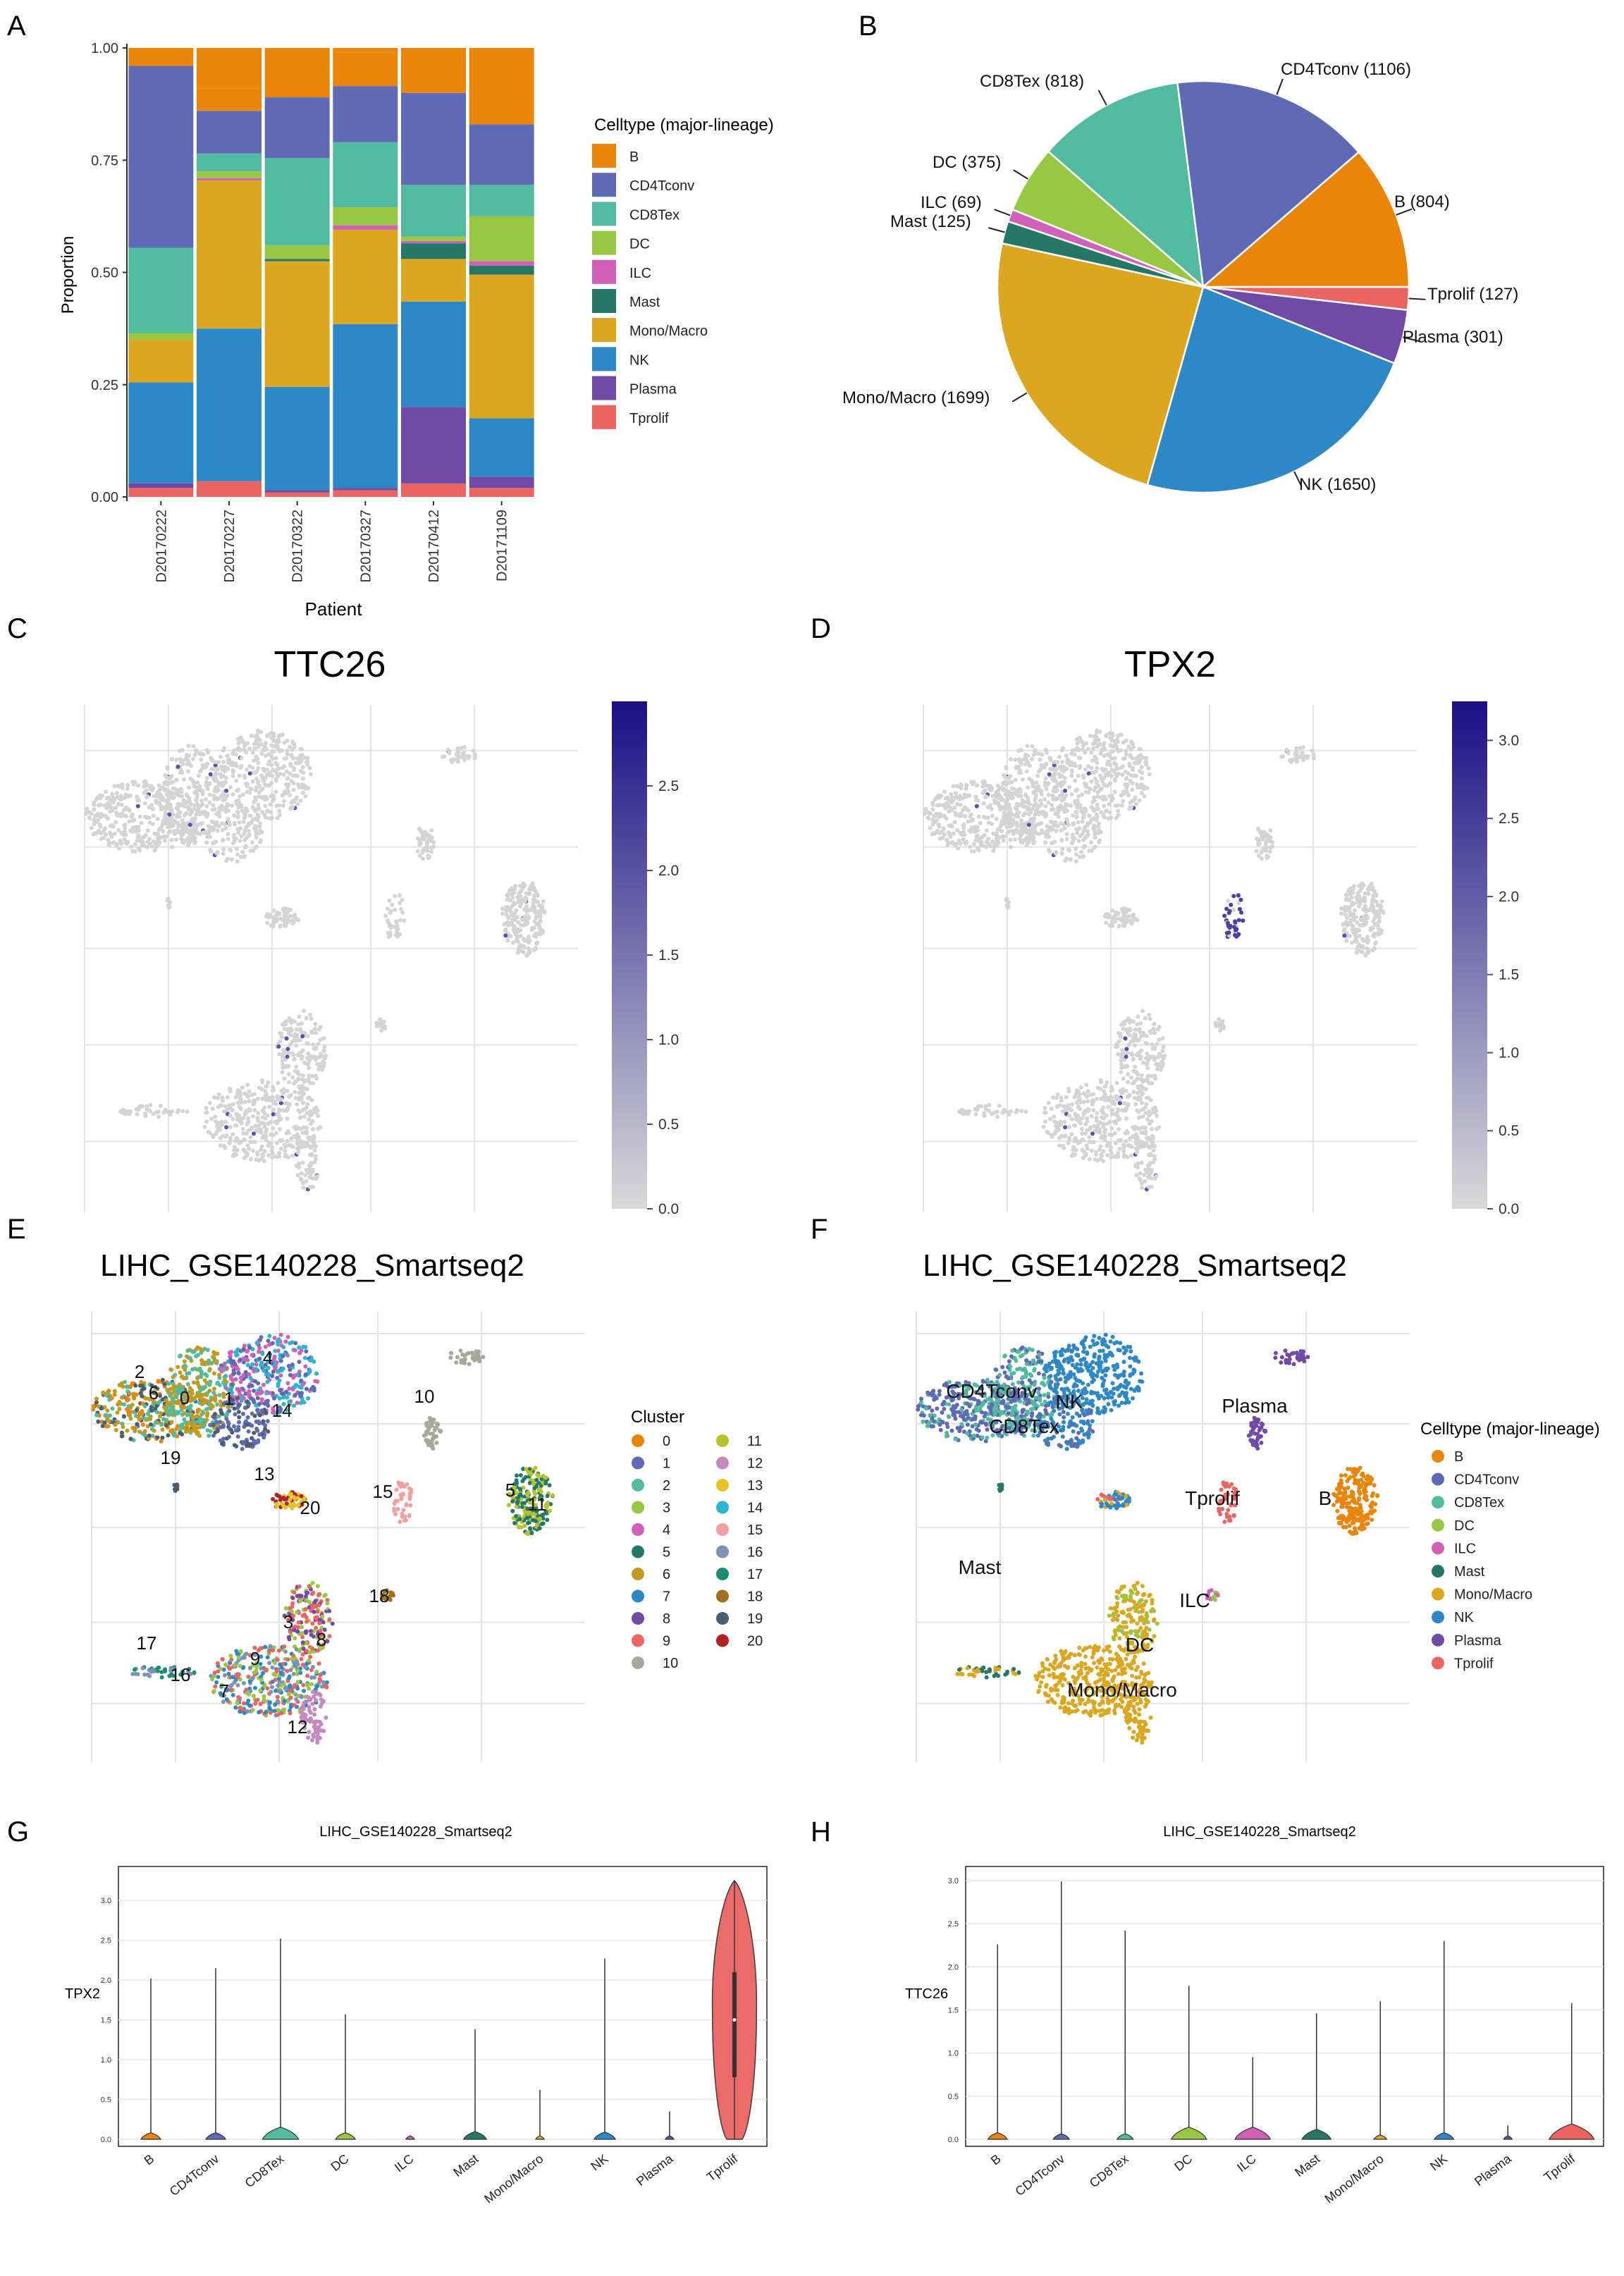  Describe the element at coordinates (604, 214) in the screenshot. I see `legend-swatch` at that location.